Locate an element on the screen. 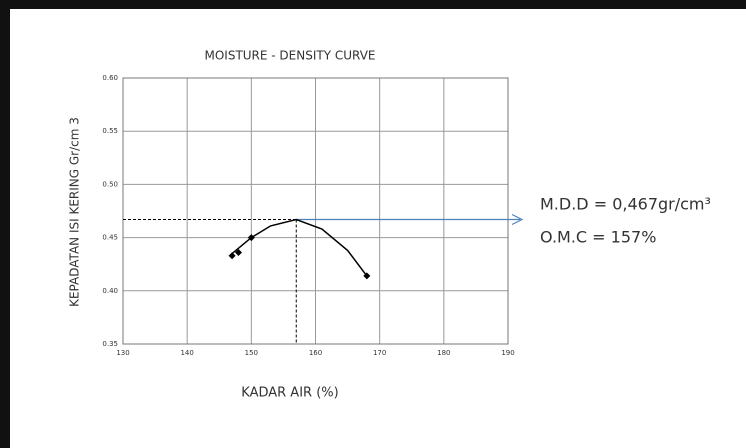  y-tick-label: 0.35 is located at coordinates (110, 344).